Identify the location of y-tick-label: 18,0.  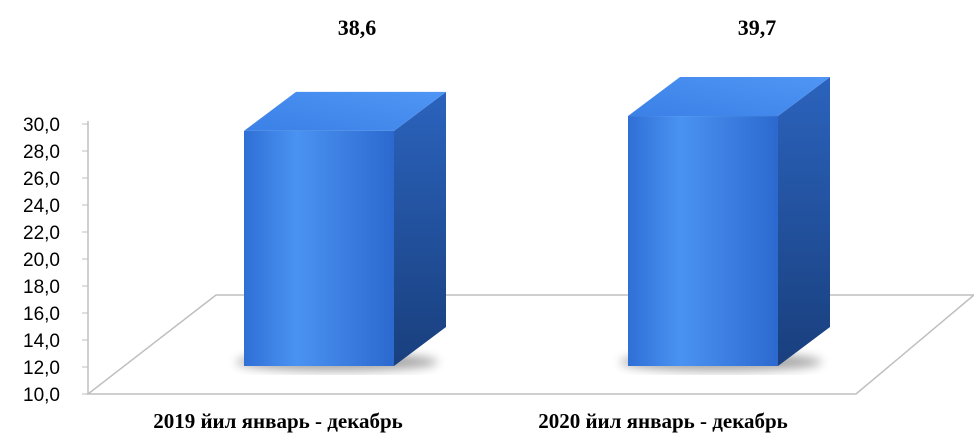
(41, 287).